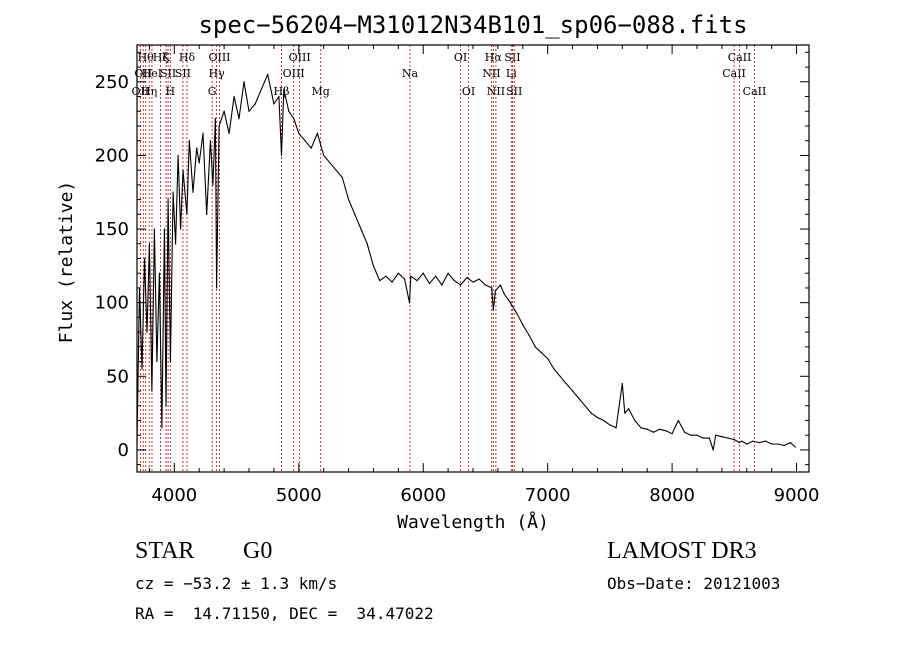  I want to click on line-label-1: OII, so click(143, 73).